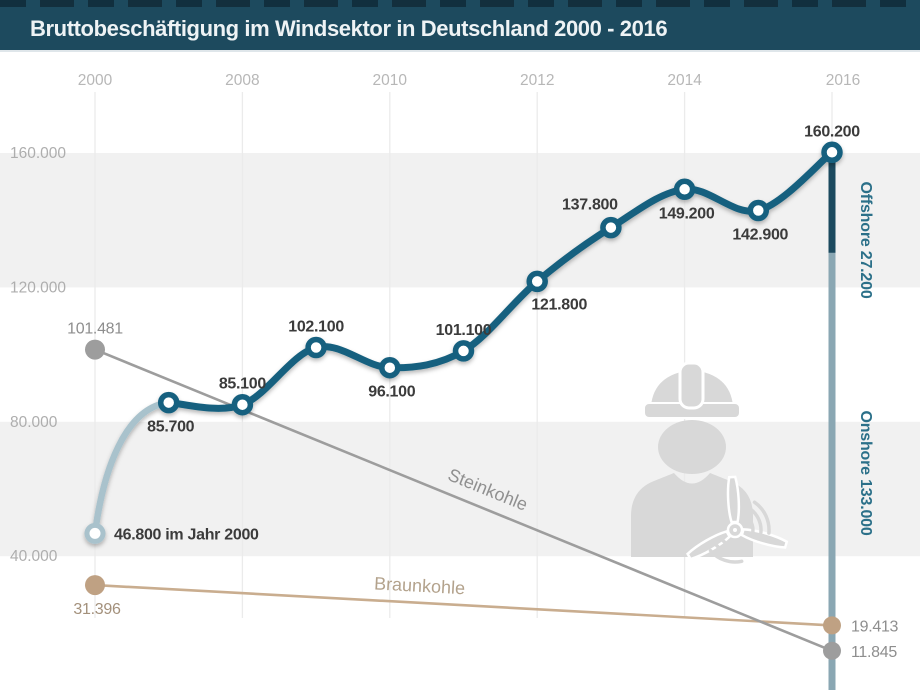 The image size is (920, 690). Describe the element at coordinates (390, 80) in the screenshot. I see `x-tick-label: 2010` at that location.